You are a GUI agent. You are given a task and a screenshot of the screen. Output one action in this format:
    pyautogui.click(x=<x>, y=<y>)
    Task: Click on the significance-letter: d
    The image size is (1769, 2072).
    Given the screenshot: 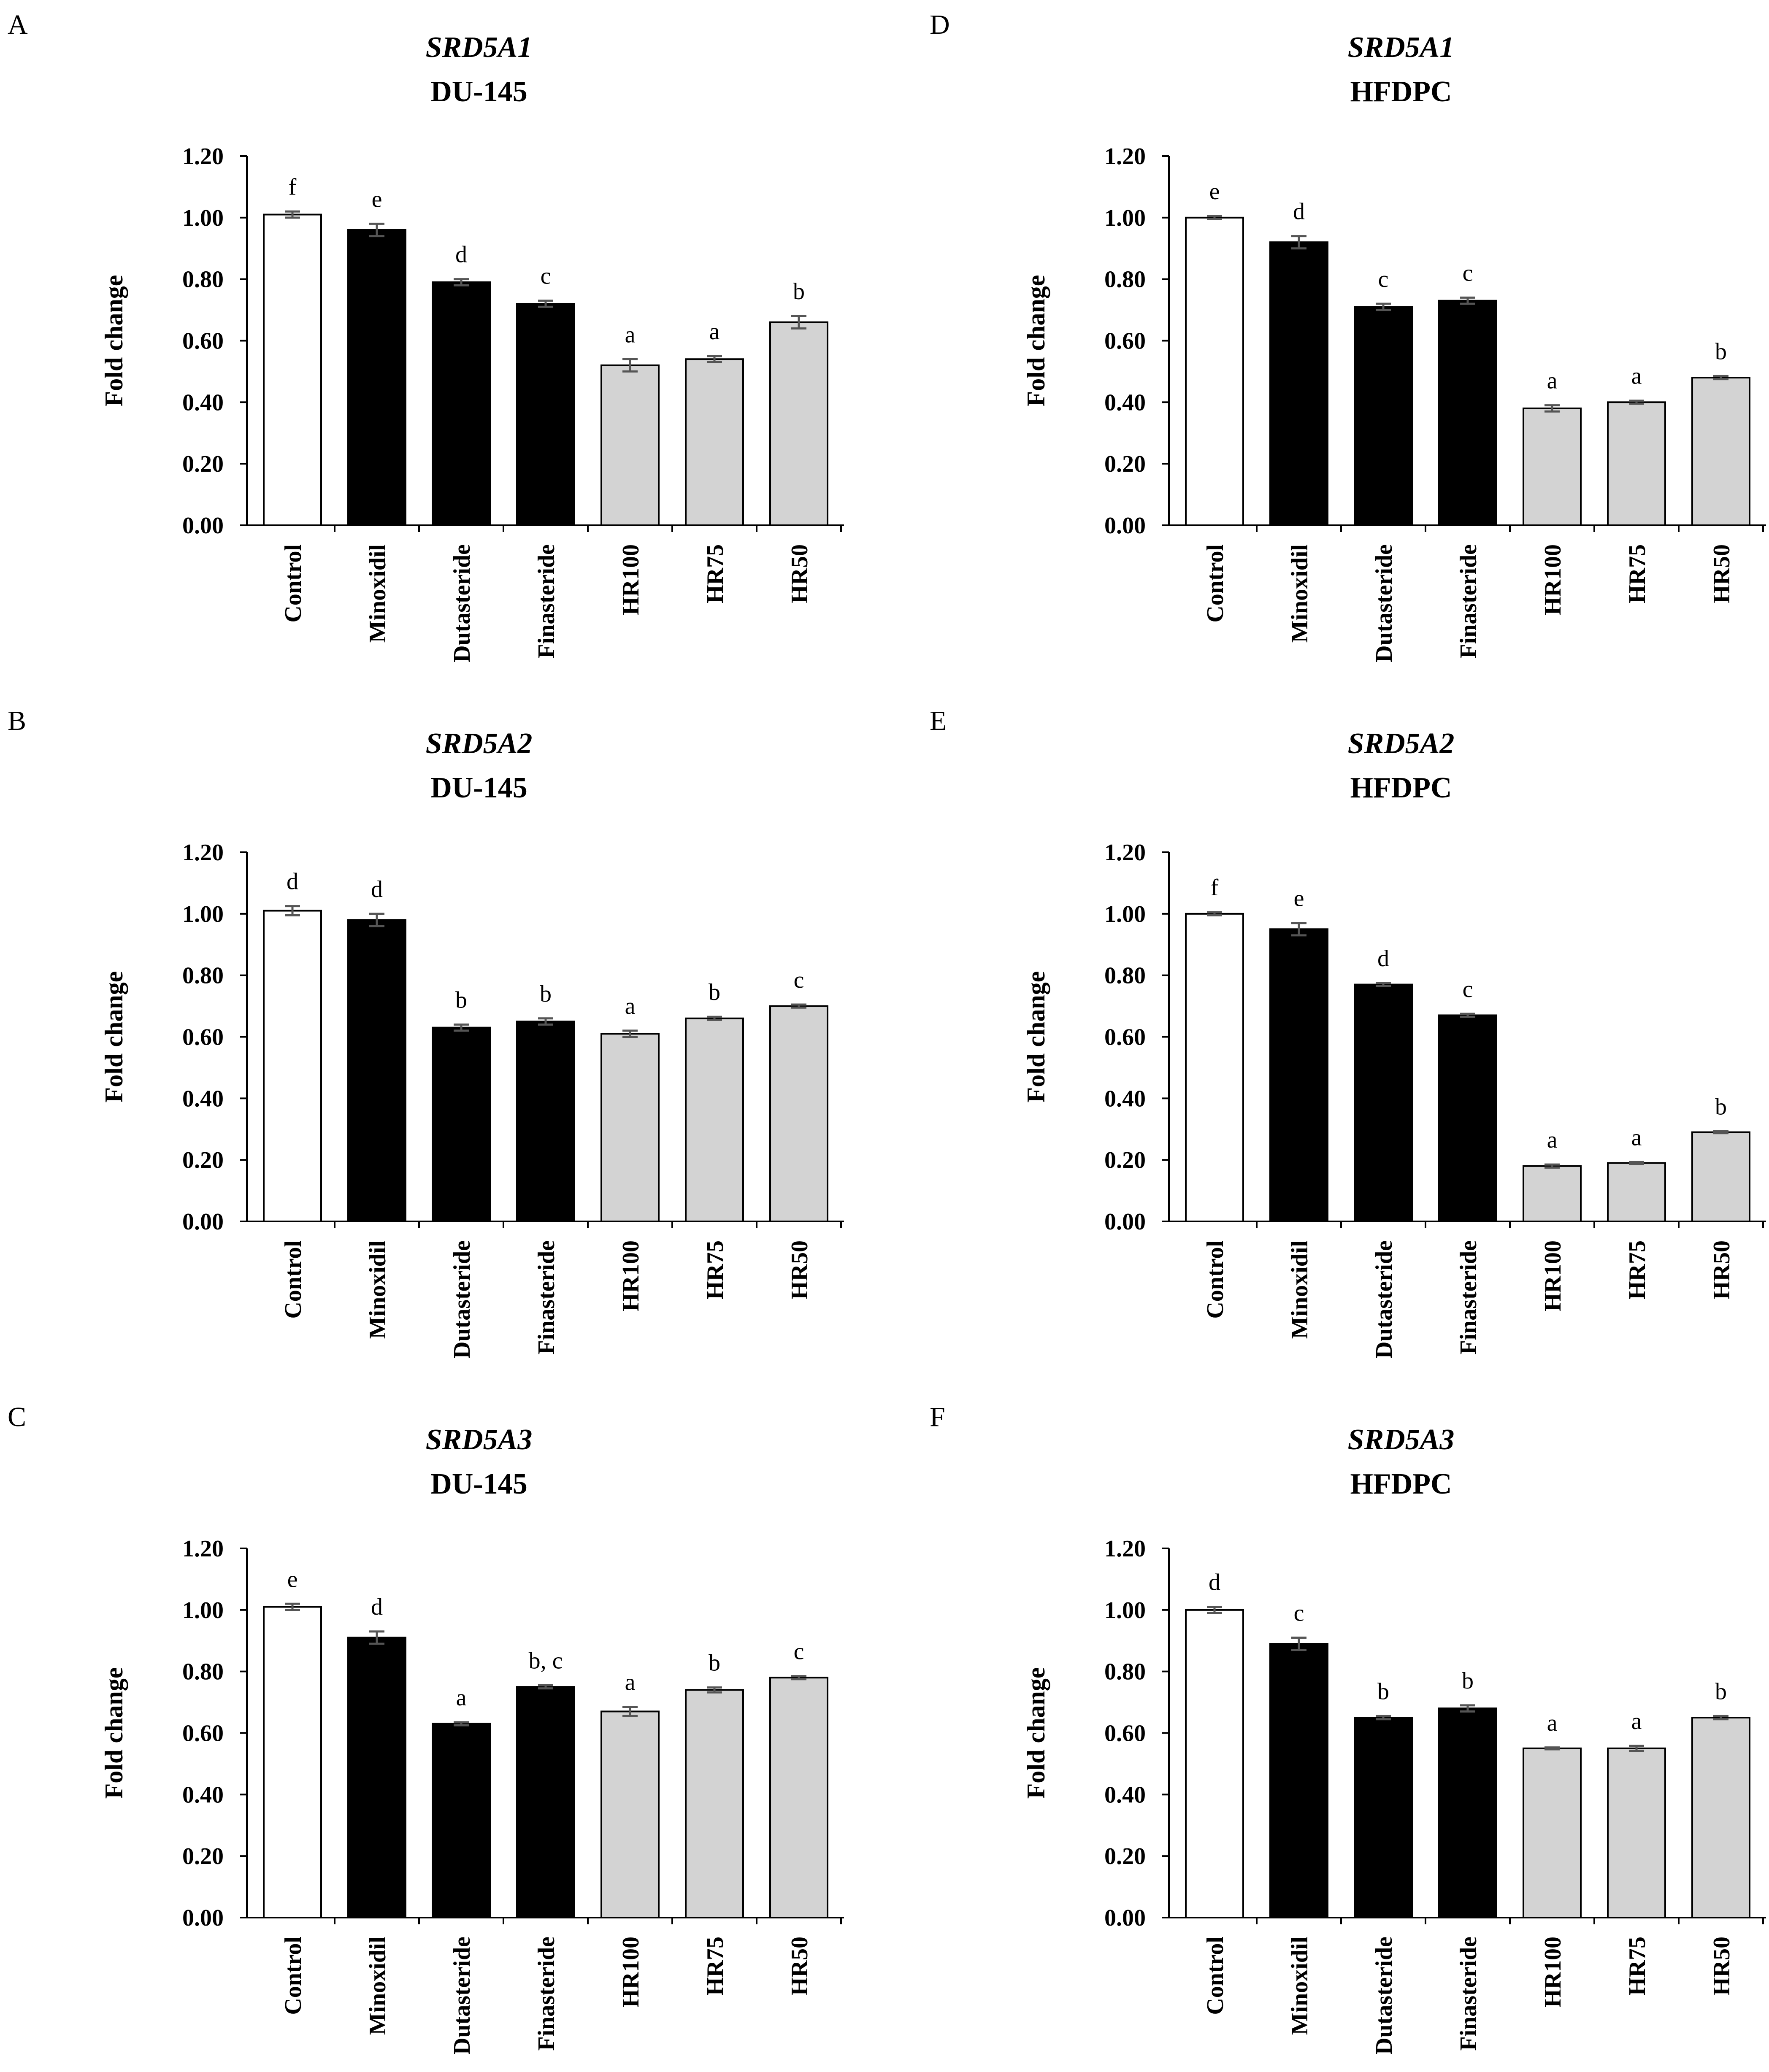 What is the action you would take?
    pyautogui.click(x=292, y=882)
    